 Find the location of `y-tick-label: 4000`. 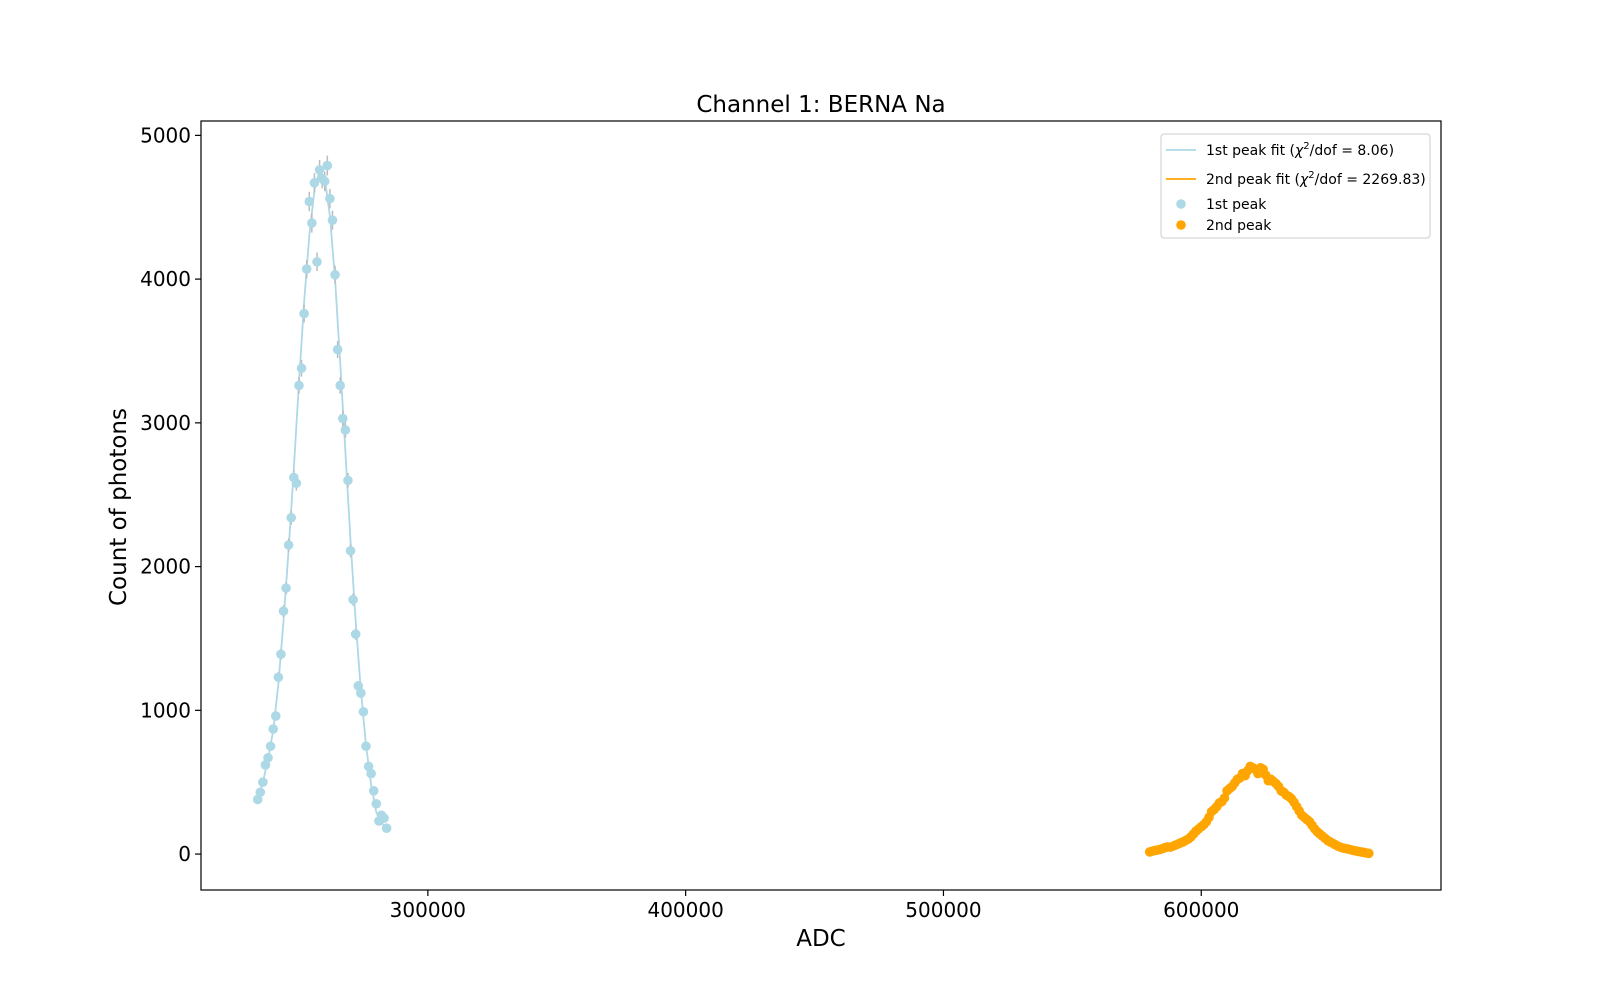

y-tick-label: 4000 is located at coordinates (165, 279).